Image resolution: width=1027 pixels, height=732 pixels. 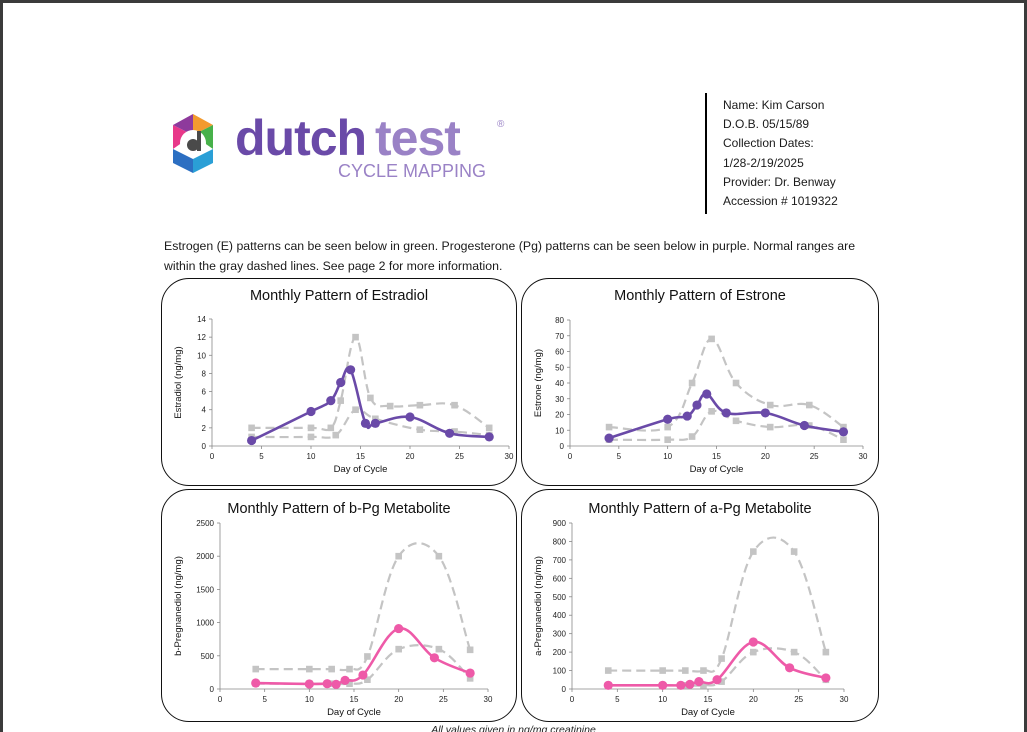 I want to click on provider: Provider: Dr. Benway, so click(x=779, y=181).